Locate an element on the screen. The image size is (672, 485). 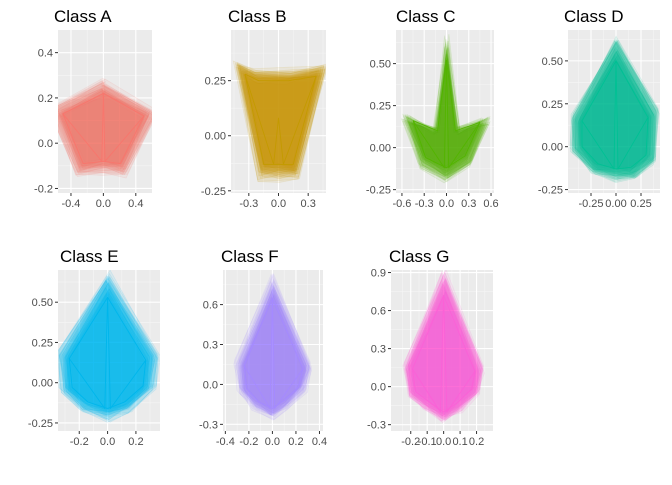
facet-title: Class A is located at coordinates (83, 16).